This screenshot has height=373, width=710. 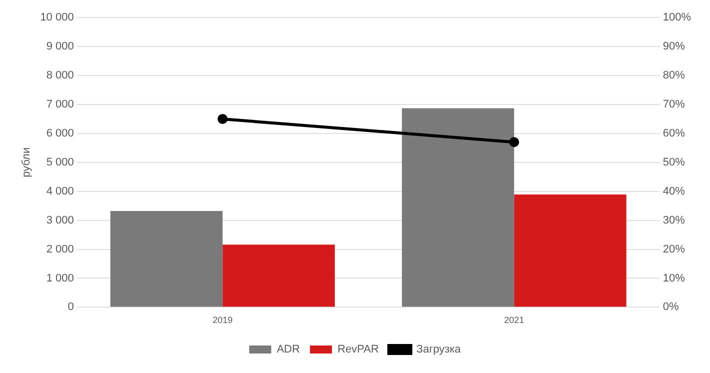 What do you see at coordinates (60, 162) in the screenshot?
I see `y-tick-label: 5 000` at bounding box center [60, 162].